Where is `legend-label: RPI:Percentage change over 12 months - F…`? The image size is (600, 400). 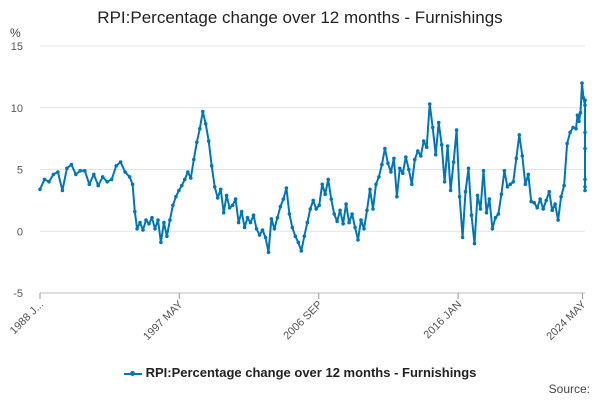
legend-label: RPI:Percentage change over 12 months - F… is located at coordinates (311, 372).